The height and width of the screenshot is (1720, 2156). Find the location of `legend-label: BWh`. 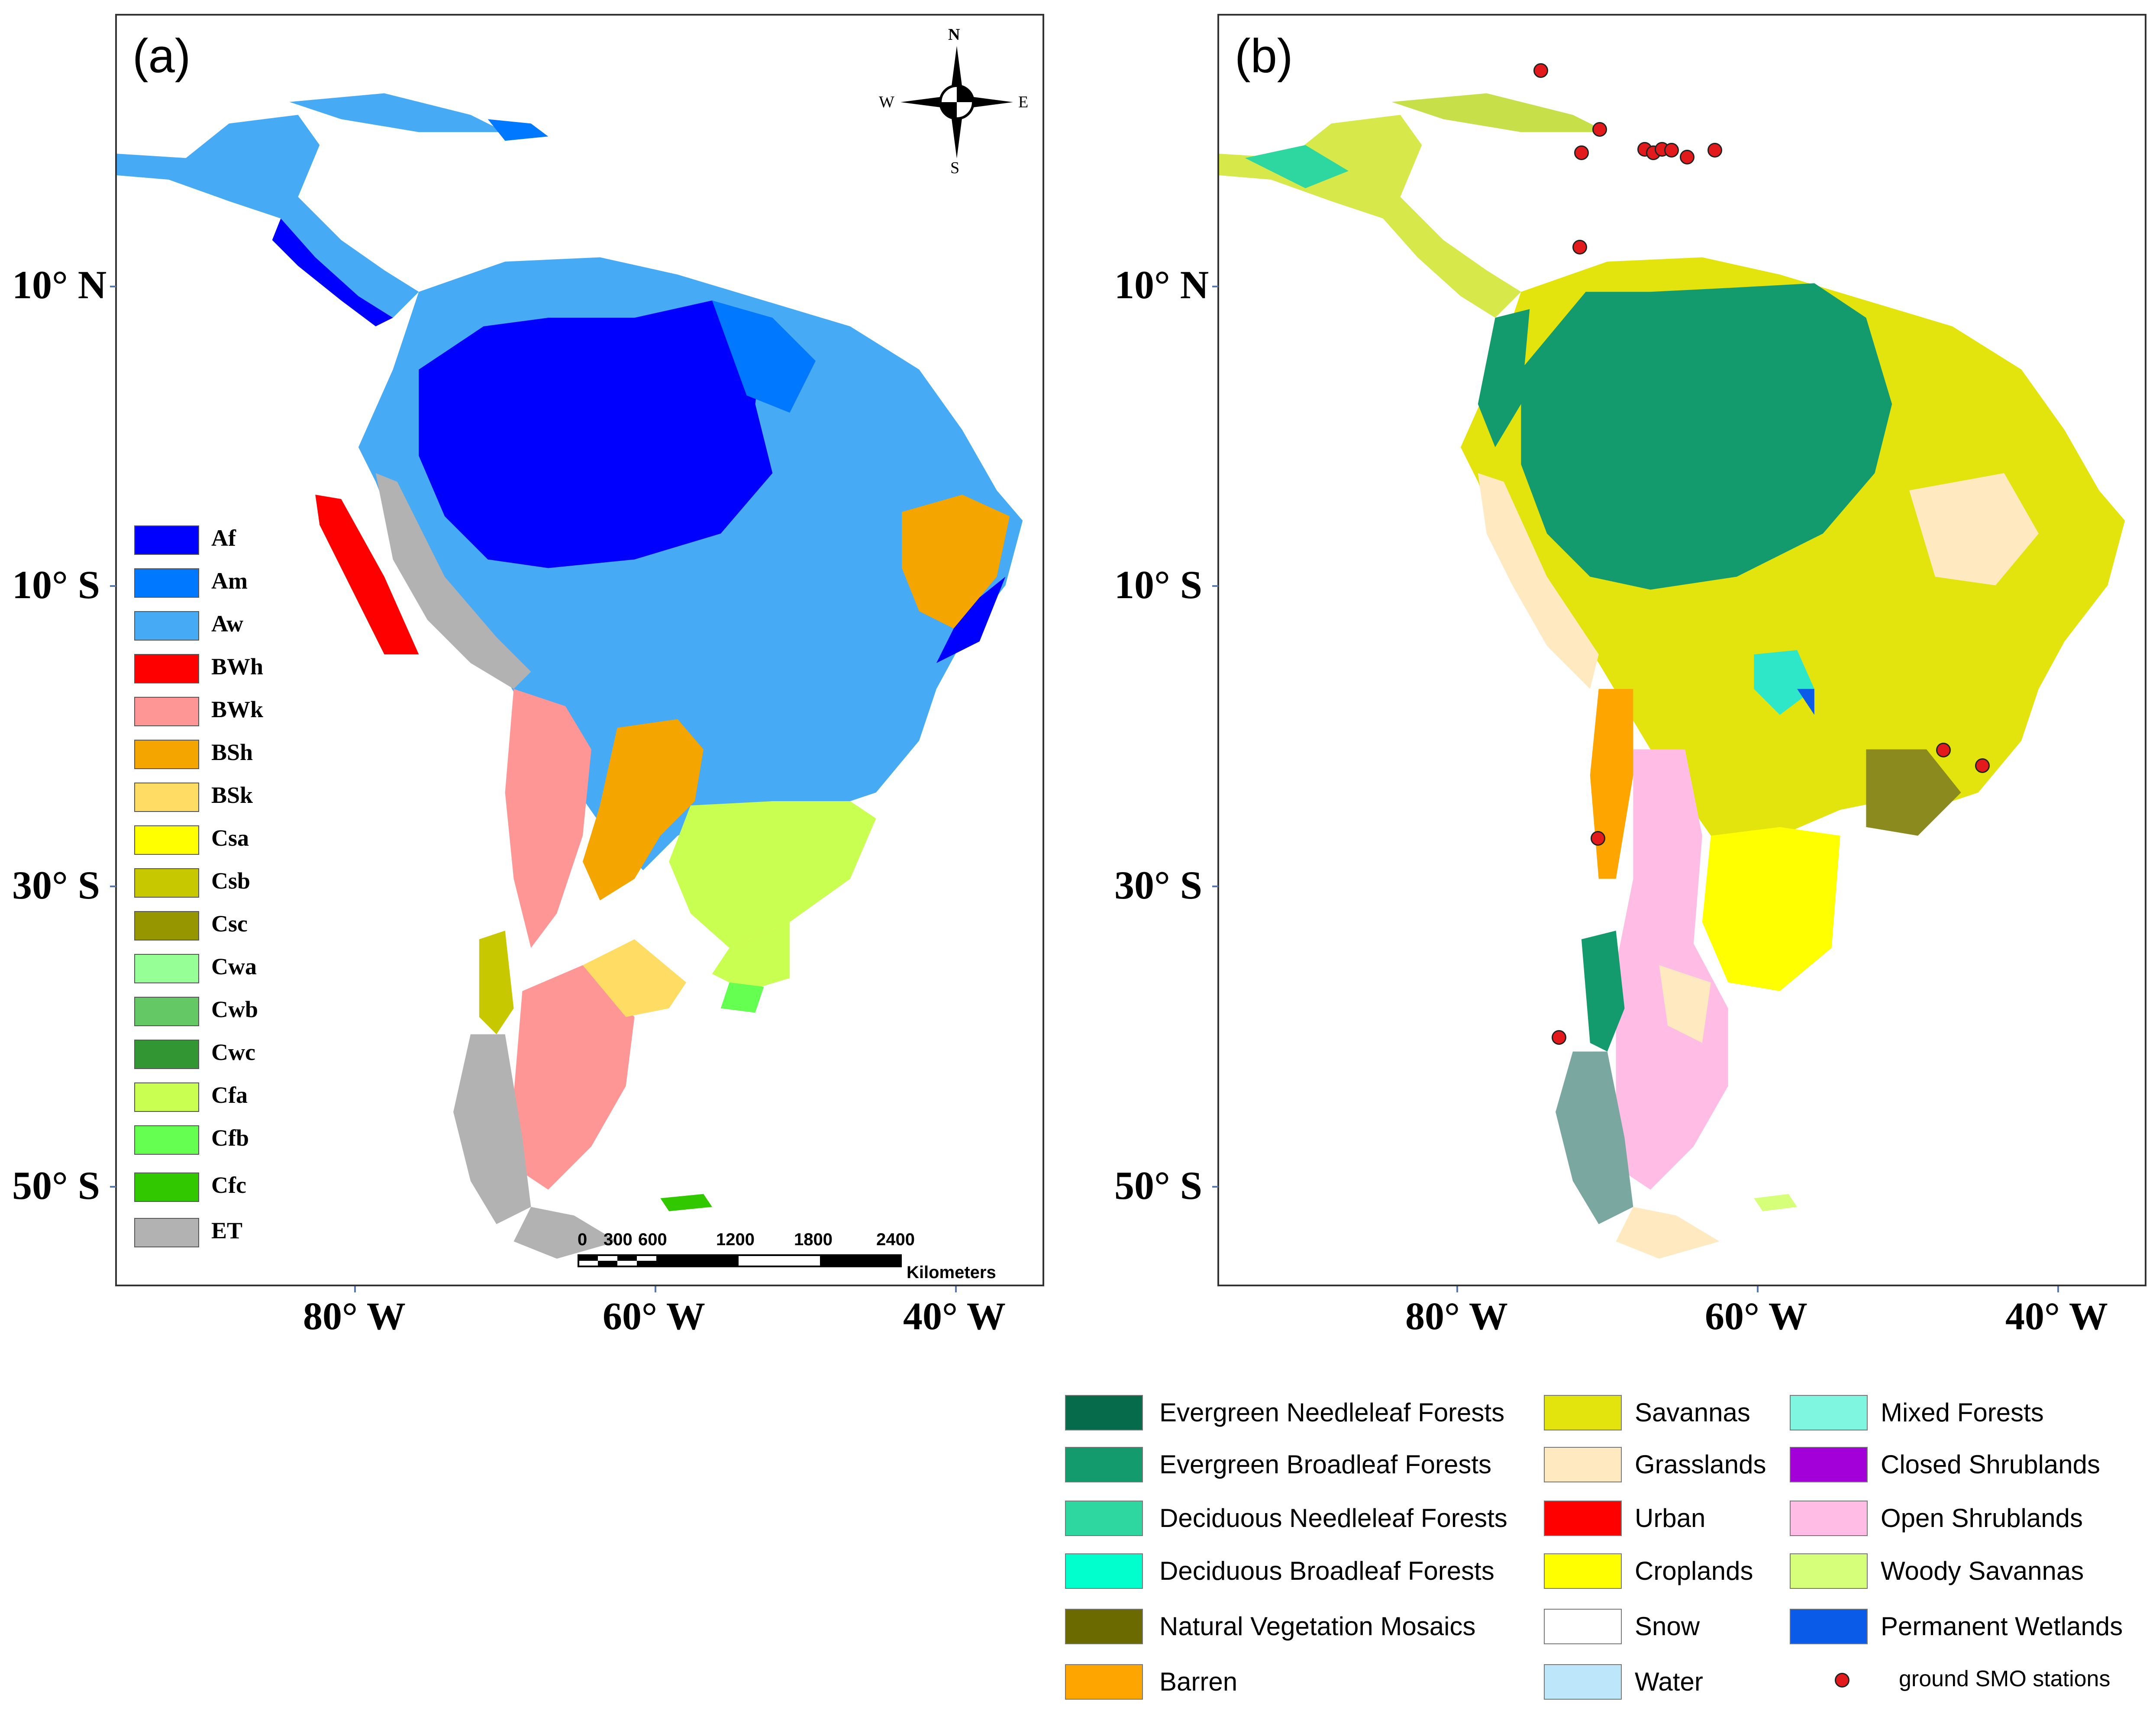

legend-label: BWh is located at coordinates (237, 667).